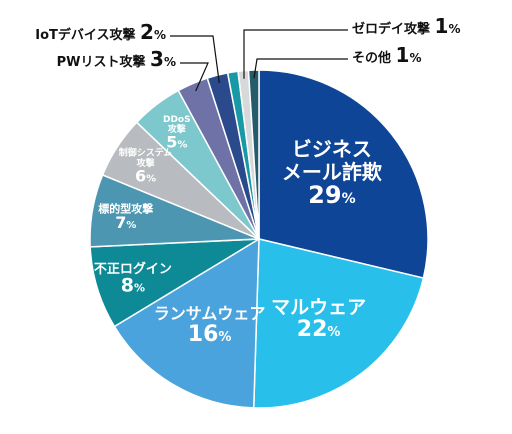  Describe the element at coordinates (318, 307) in the screenshot. I see `slice-label: マルウェア` at that location.